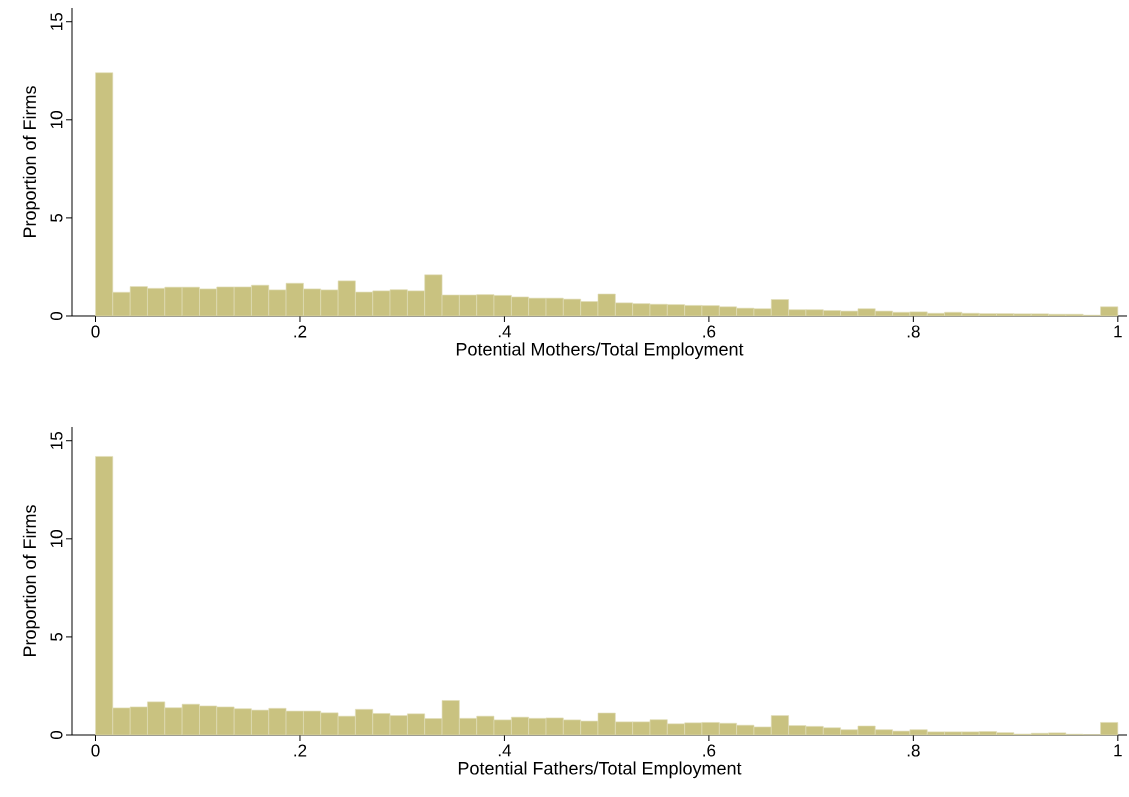 The height and width of the screenshot is (797, 1129). I want to click on x-axis-title: Potential Mothers/Total Employment, so click(600, 351).